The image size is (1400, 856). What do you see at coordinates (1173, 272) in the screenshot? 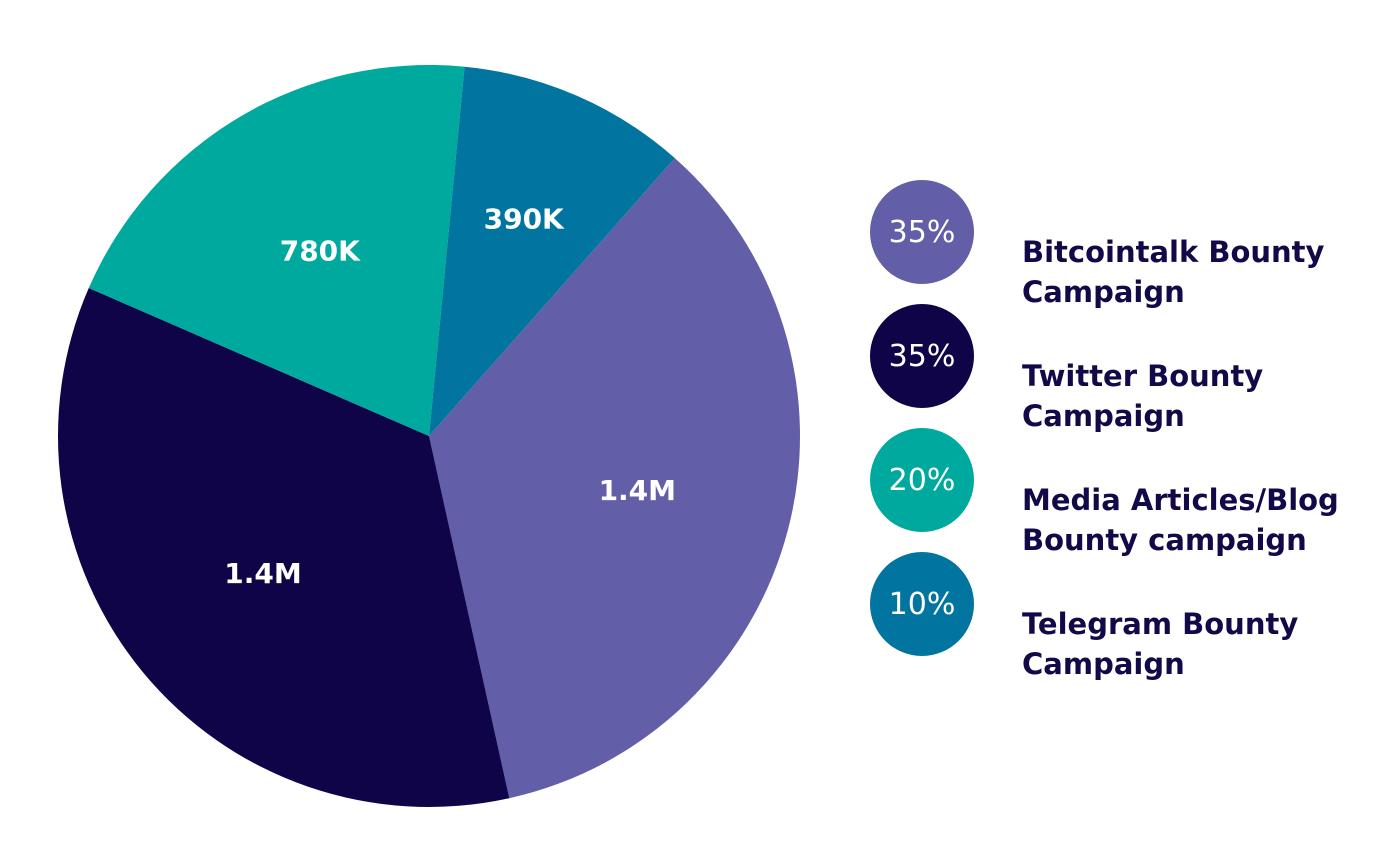
I see `legend-label: Bitcointalk Bounty Campaign` at bounding box center [1173, 272].